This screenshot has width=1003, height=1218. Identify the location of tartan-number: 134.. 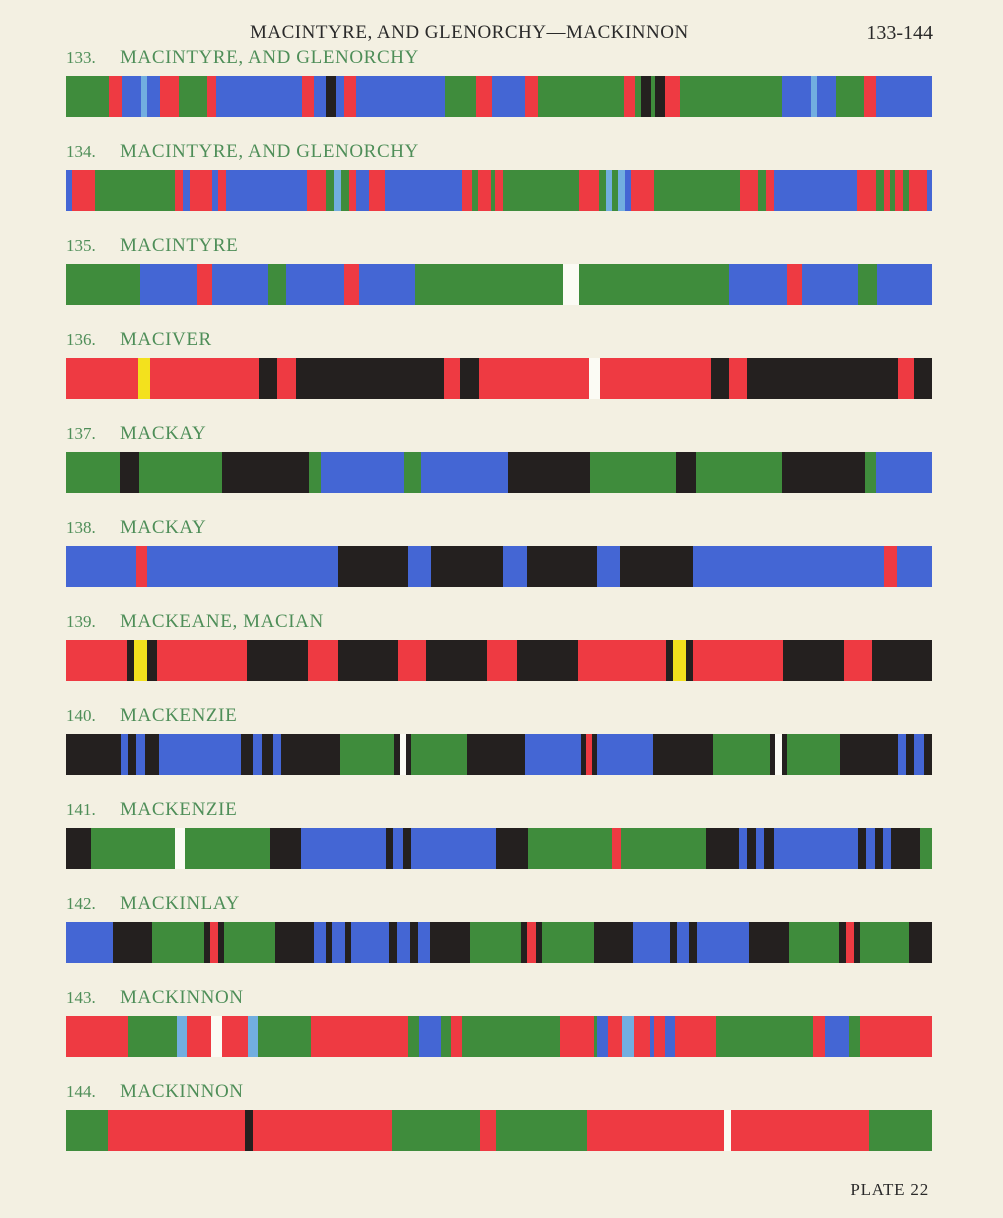
(81, 151).